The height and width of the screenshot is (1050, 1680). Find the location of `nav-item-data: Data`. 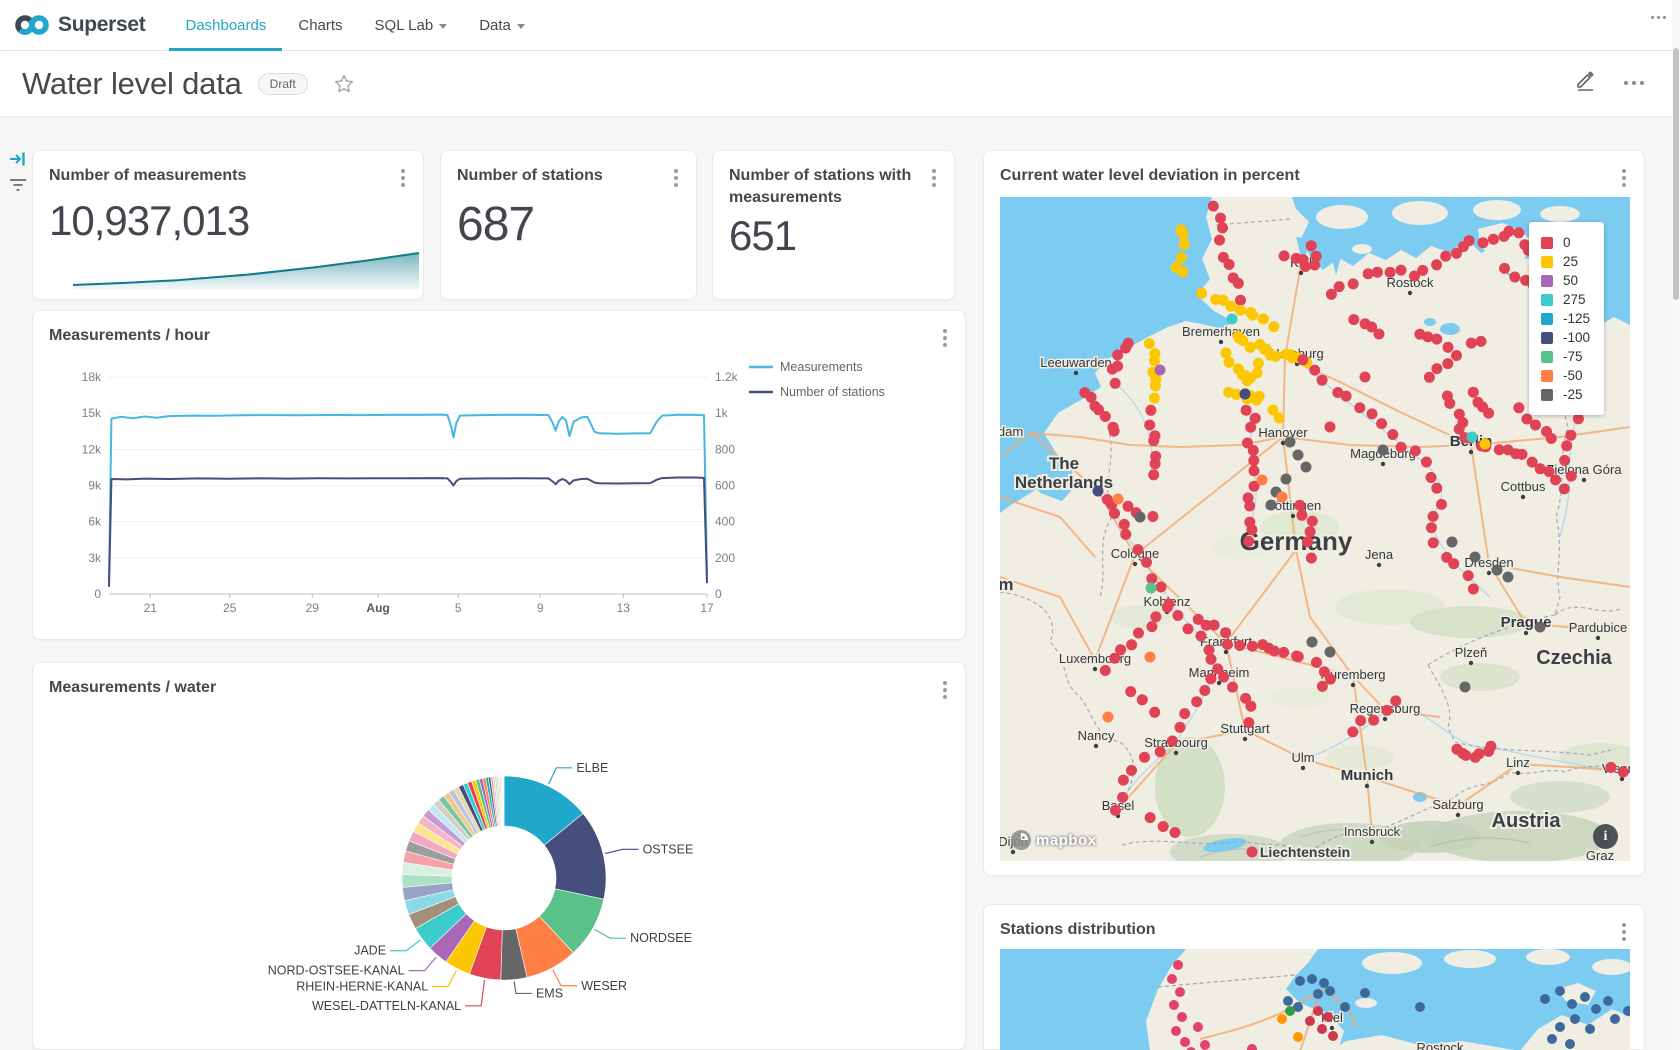

nav-item-data: Data is located at coordinates (502, 25).